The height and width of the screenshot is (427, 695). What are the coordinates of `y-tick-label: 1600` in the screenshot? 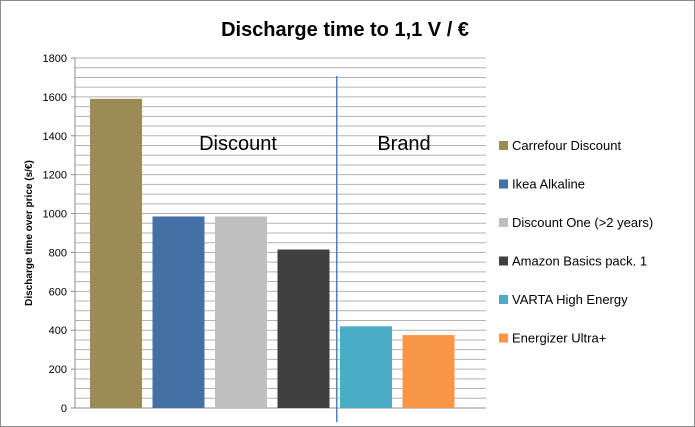 It's located at (55, 98).